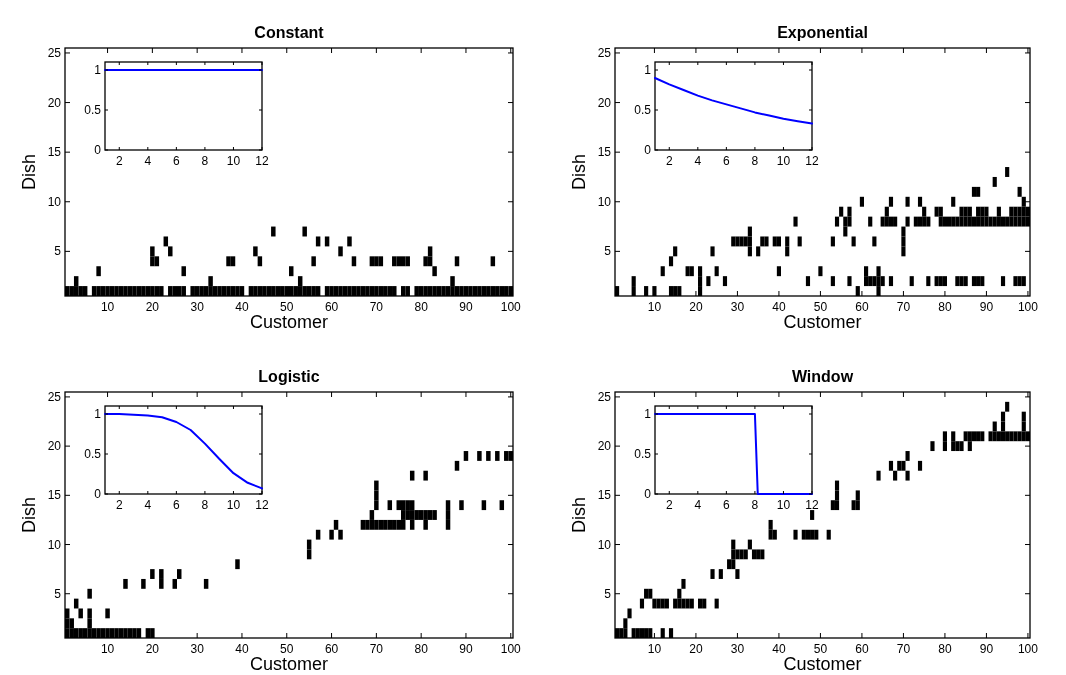  Describe the element at coordinates (822, 32) in the screenshot. I see `chart-title: Exponential` at that location.